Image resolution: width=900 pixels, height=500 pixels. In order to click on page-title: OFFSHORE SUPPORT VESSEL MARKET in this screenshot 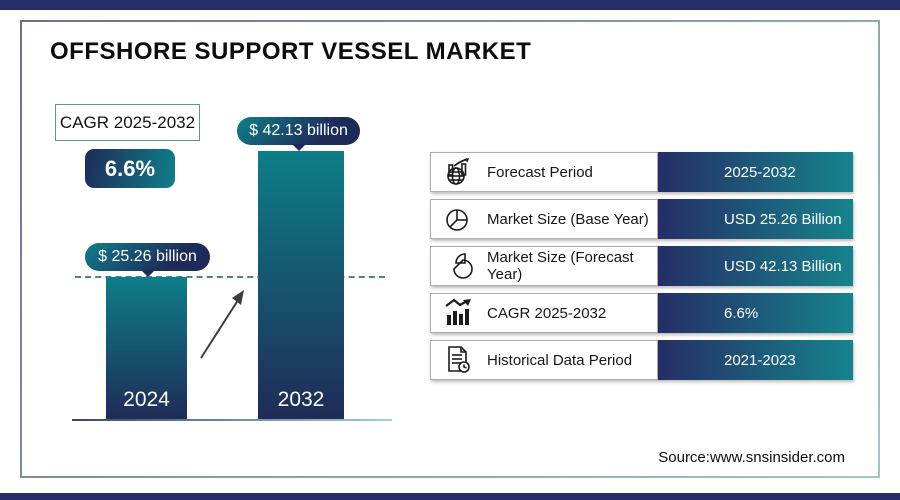, I will do `click(291, 51)`.